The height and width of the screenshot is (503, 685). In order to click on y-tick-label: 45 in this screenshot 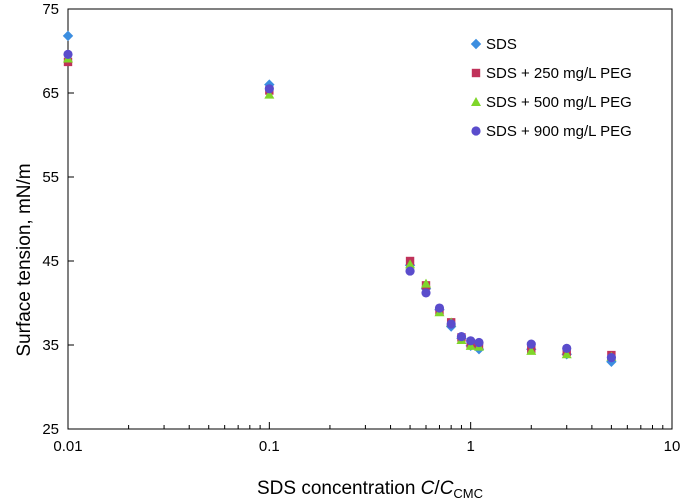, I will do `click(50, 261)`.